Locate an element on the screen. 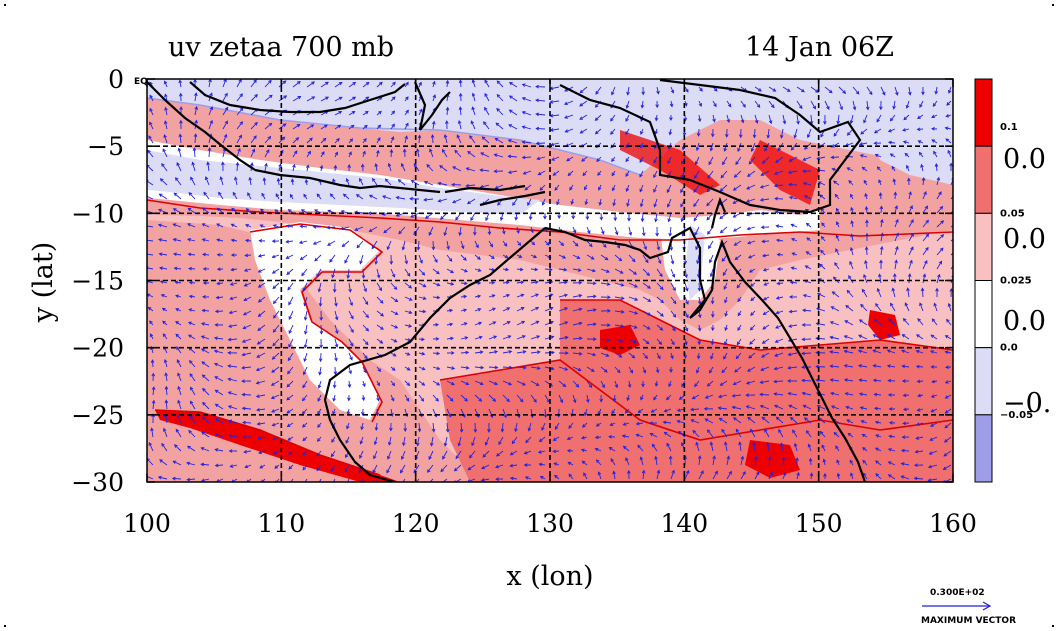 The height and width of the screenshot is (631, 1058). y-axis-label: y (lat) is located at coordinates (43, 283).